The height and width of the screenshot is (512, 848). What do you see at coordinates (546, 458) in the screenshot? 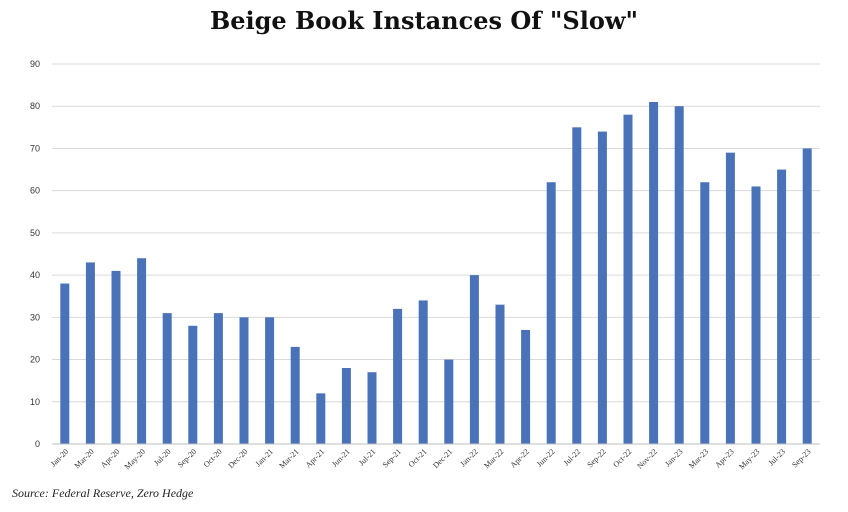
I see `x-tick-label: Jun-22` at bounding box center [546, 458].